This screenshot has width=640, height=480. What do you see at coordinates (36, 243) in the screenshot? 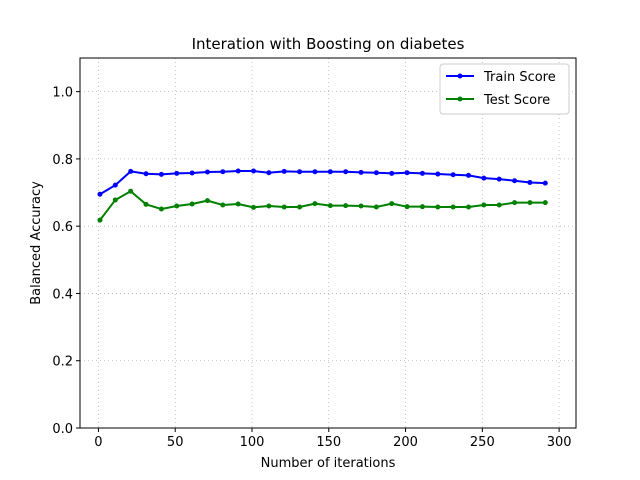
I see `y-axis-label: Balanced Accuracy` at bounding box center [36, 243].